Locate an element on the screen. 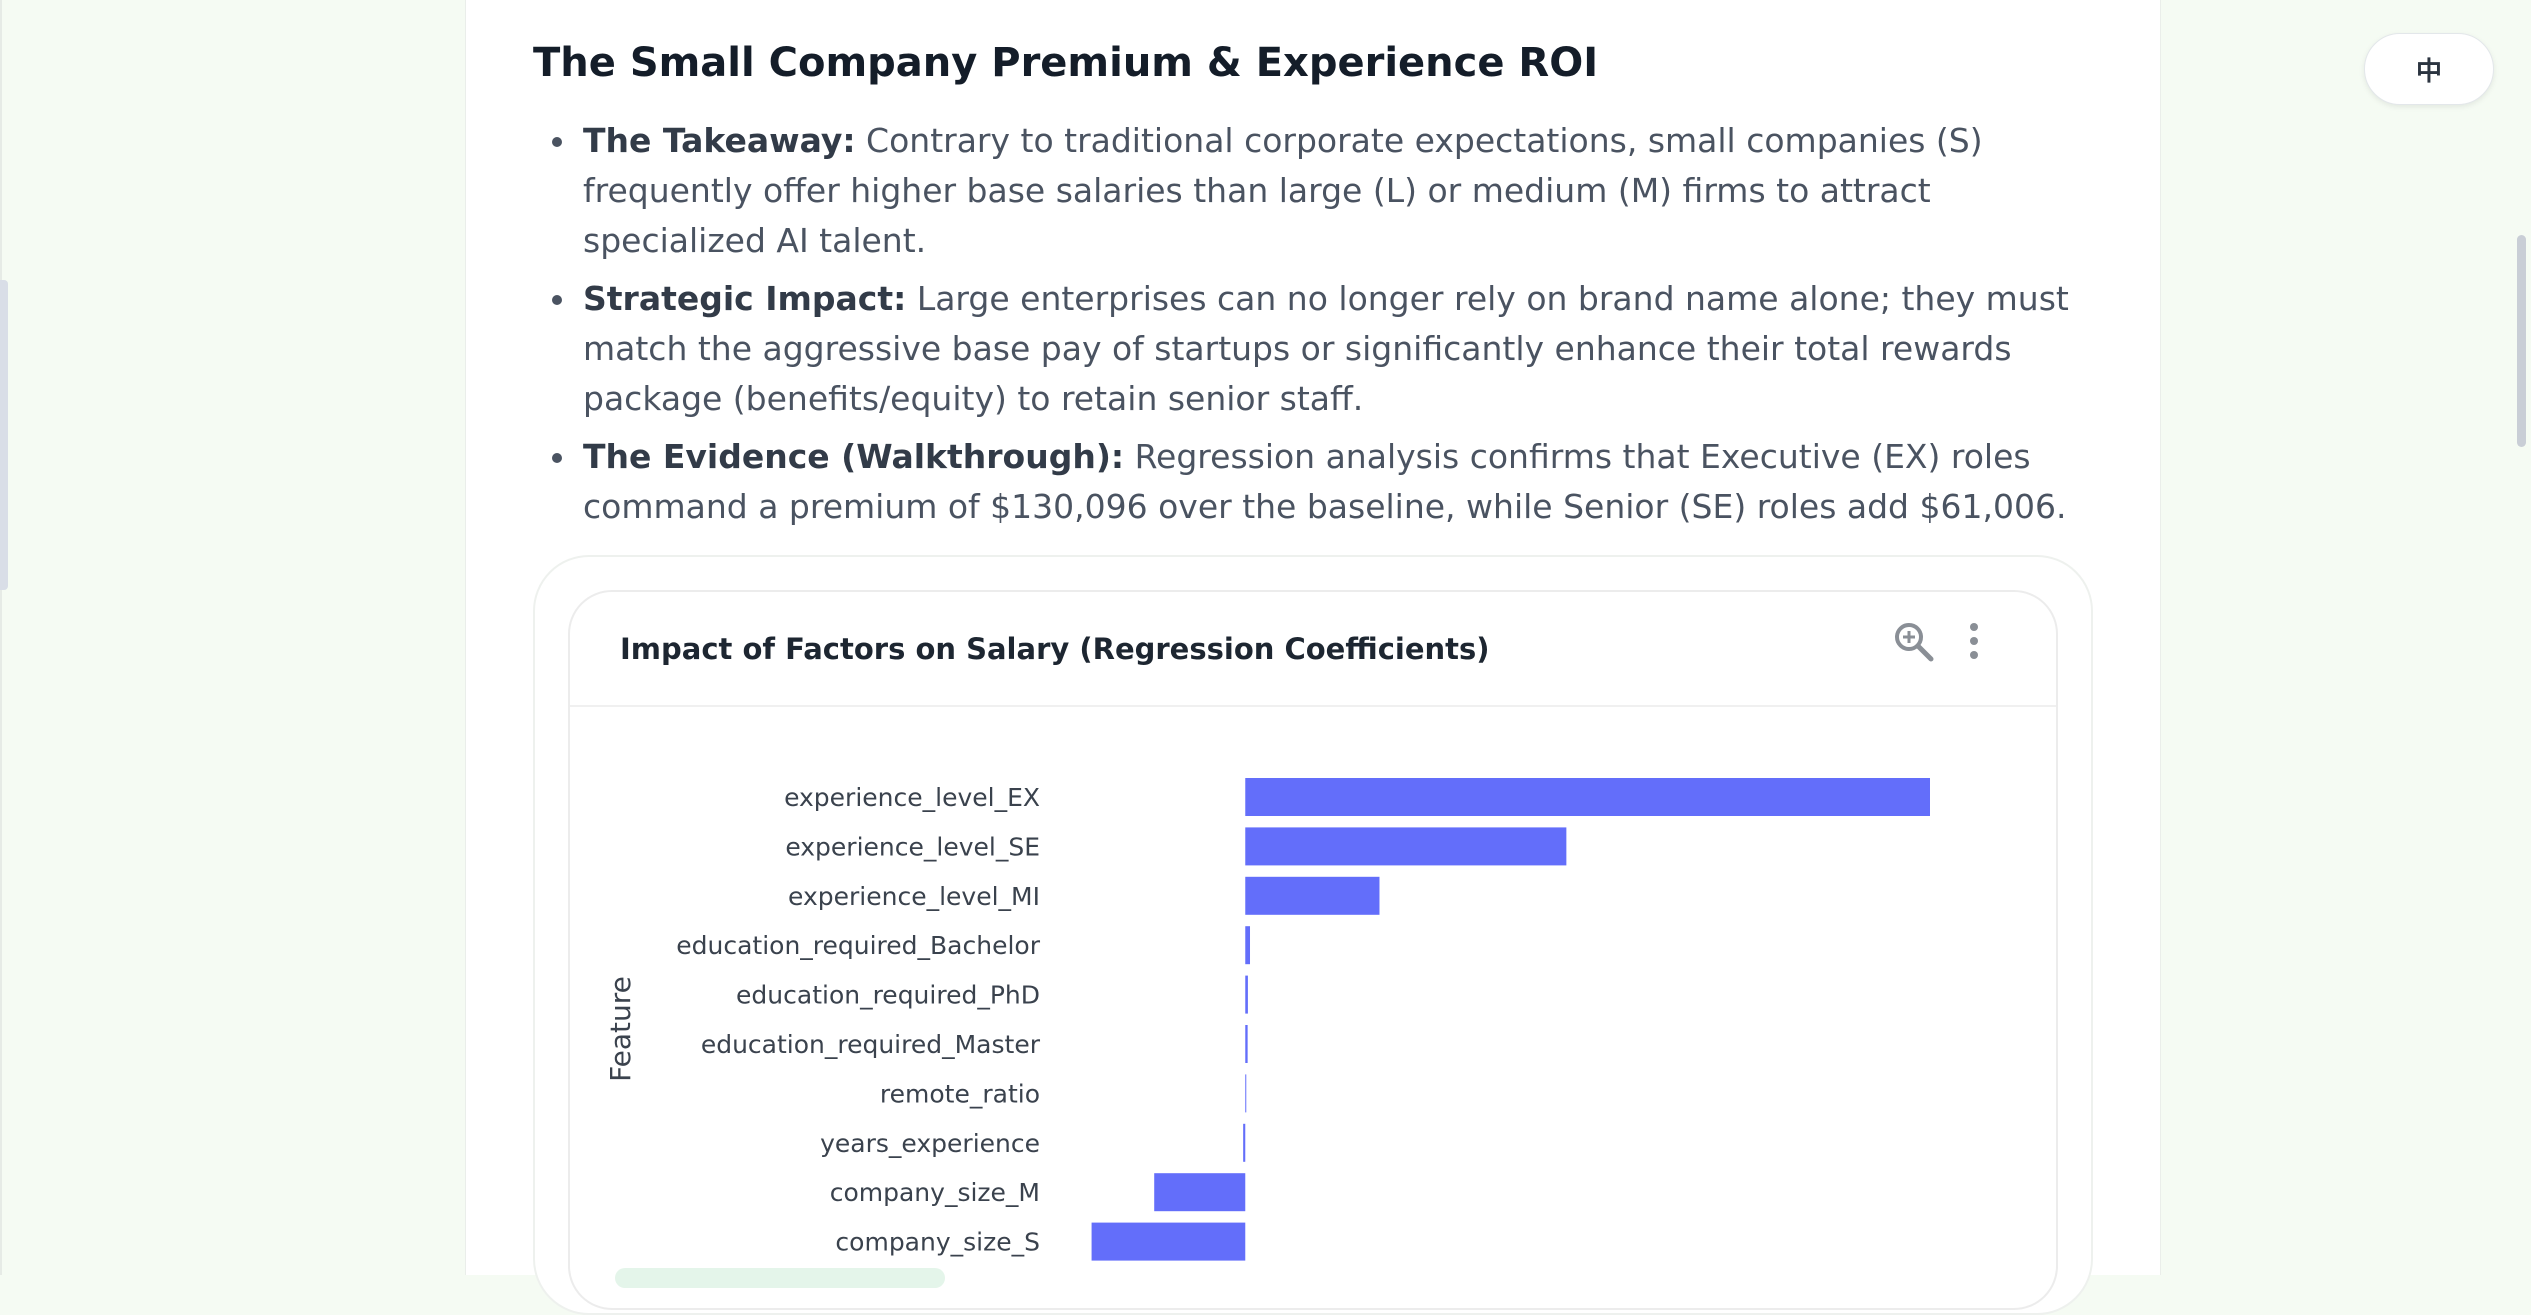 The height and width of the screenshot is (1315, 2531). y-tick-label: experience_level_SE is located at coordinates (912, 846).